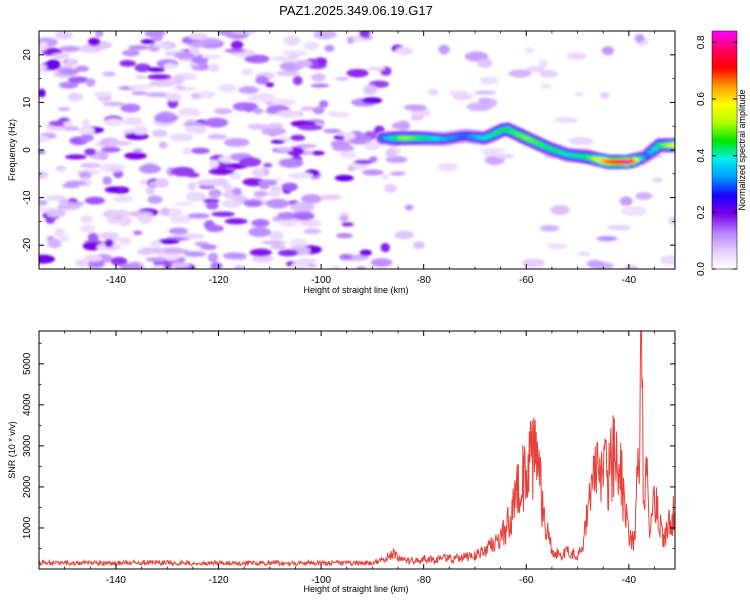  Describe the element at coordinates (116, 580) in the screenshot. I see `x-tick-label: -140` at that location.